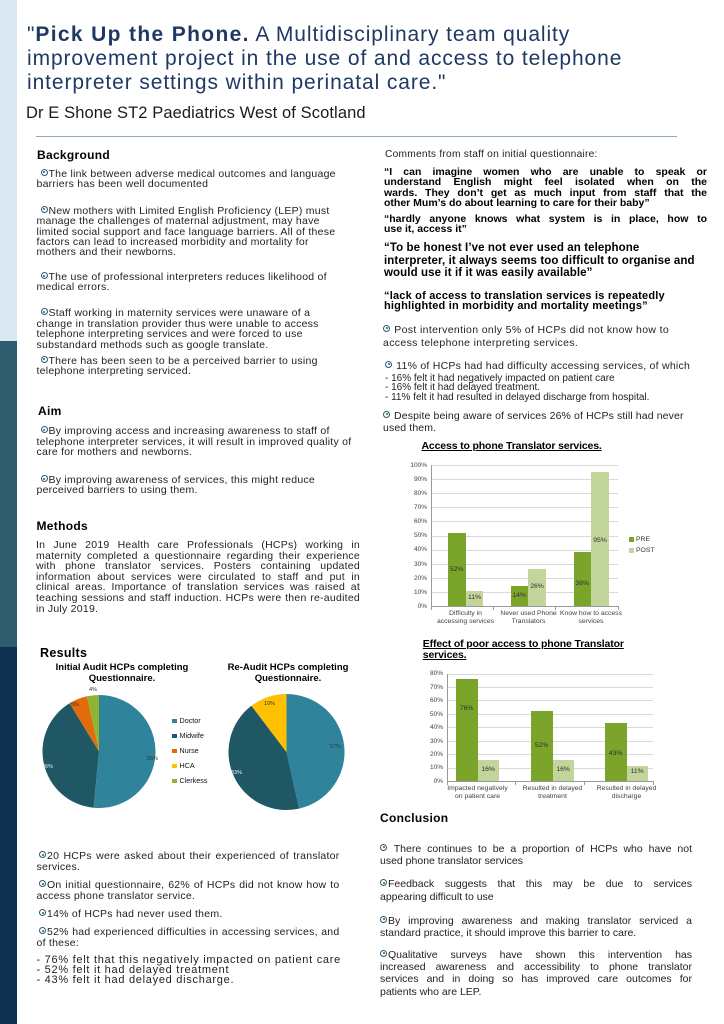  Describe the element at coordinates (152, 759) in the screenshot. I see `svg-text: 55%` at that location.